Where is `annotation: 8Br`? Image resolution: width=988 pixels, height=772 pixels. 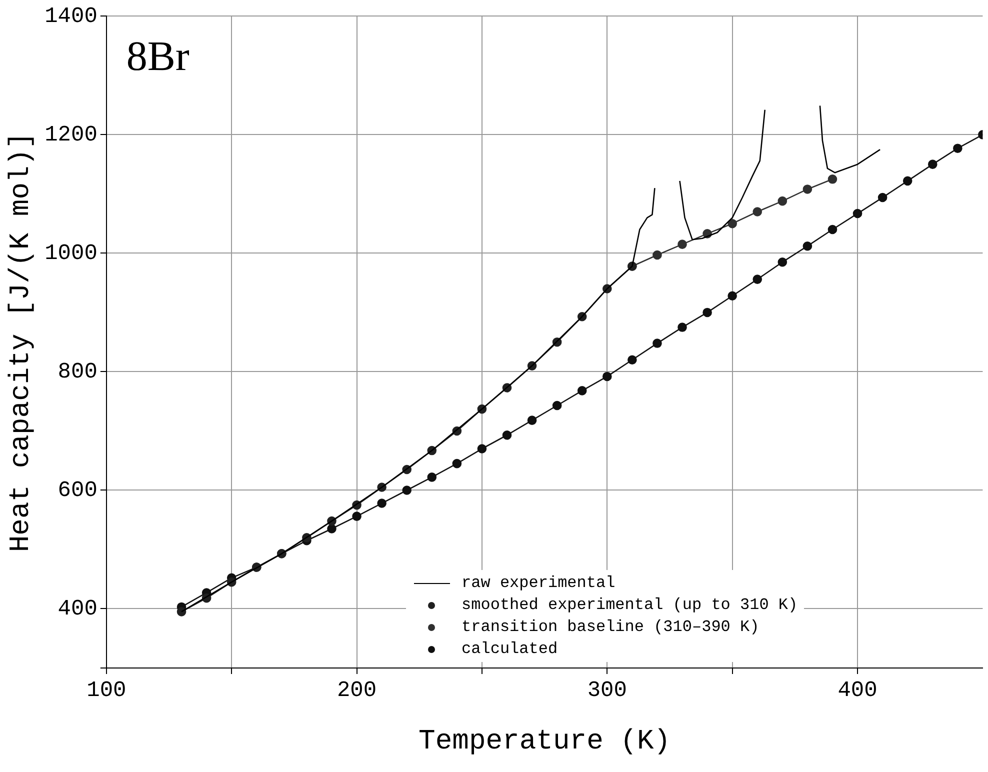
annotation: 8Br is located at coordinates (158, 57).